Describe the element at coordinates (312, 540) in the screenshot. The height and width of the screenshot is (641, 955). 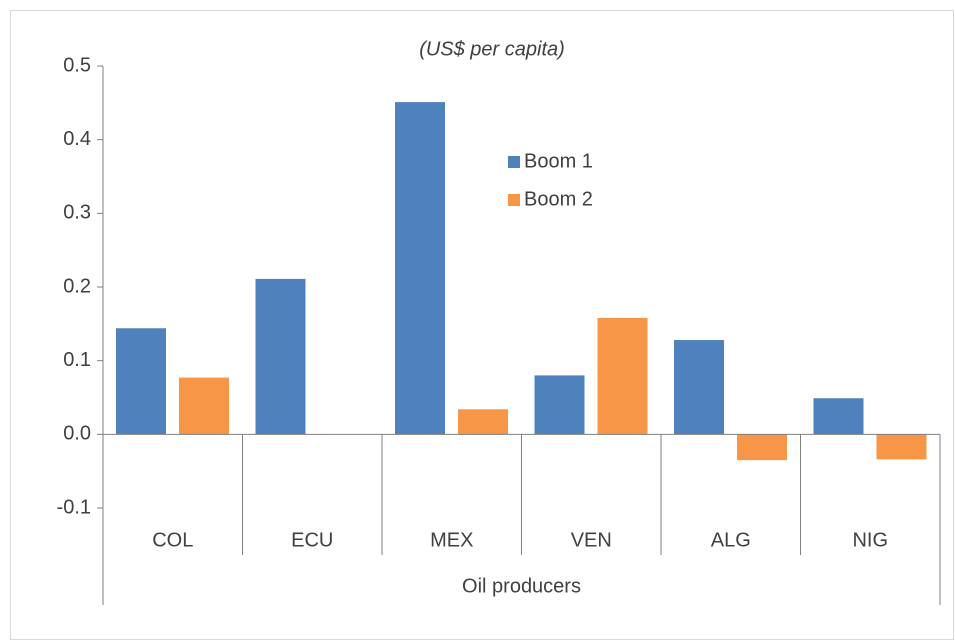
I see `x-tick-label: ECU` at that location.